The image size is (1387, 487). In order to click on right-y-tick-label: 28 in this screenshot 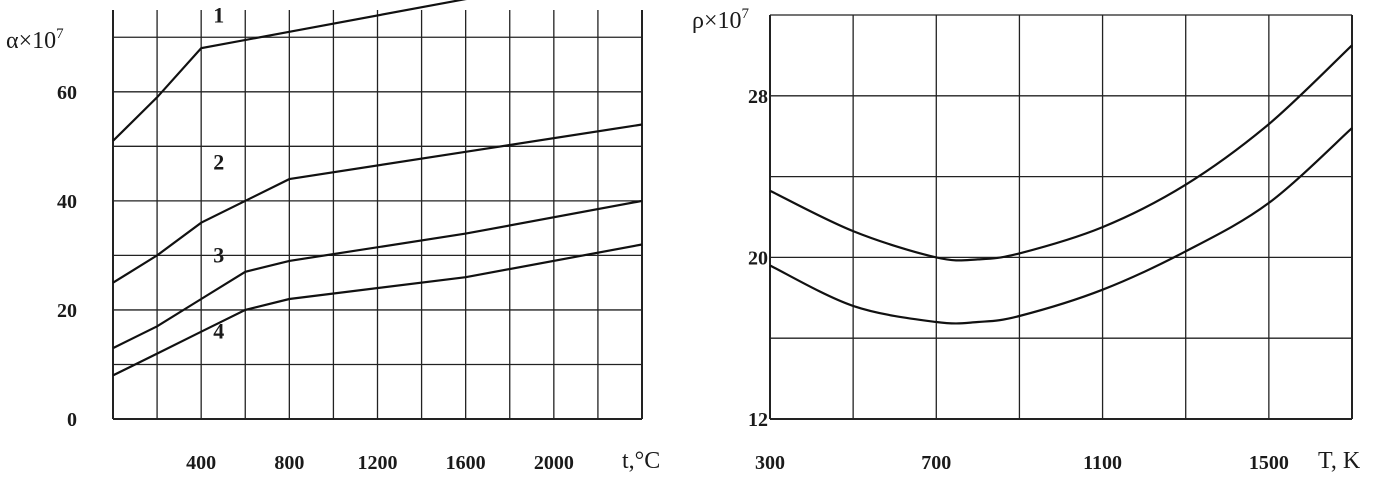, I will do `click(758, 97)`.